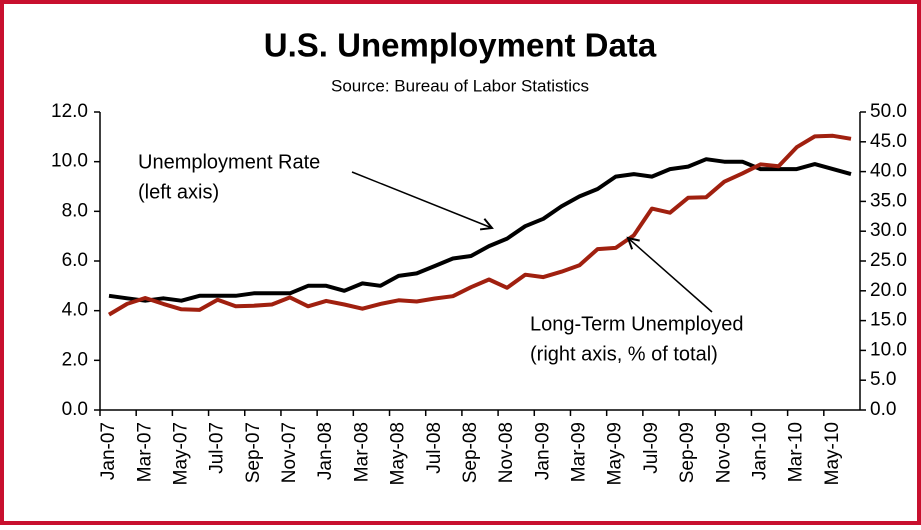 This screenshot has height=530, width=921. I want to click on x-tick-label: Sep-07, so click(253, 452).